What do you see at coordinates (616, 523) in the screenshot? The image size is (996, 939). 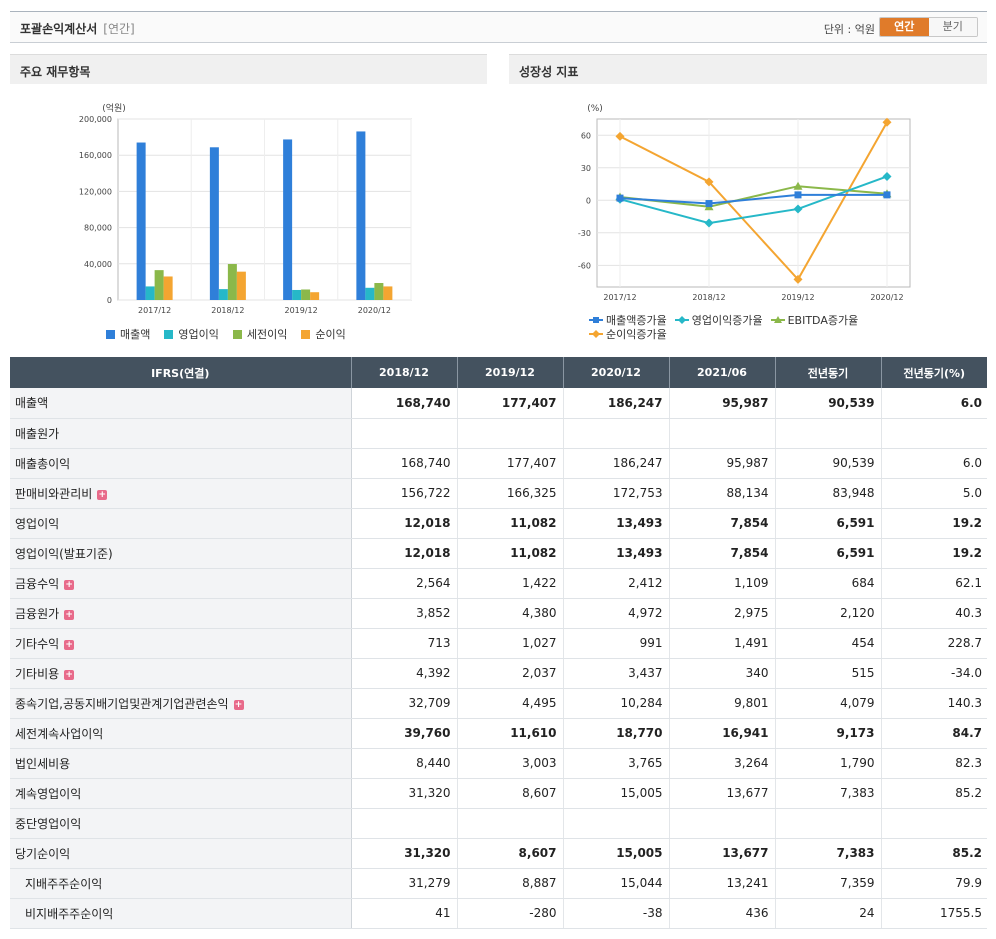 I see `table-cell: 13,493` at bounding box center [616, 523].